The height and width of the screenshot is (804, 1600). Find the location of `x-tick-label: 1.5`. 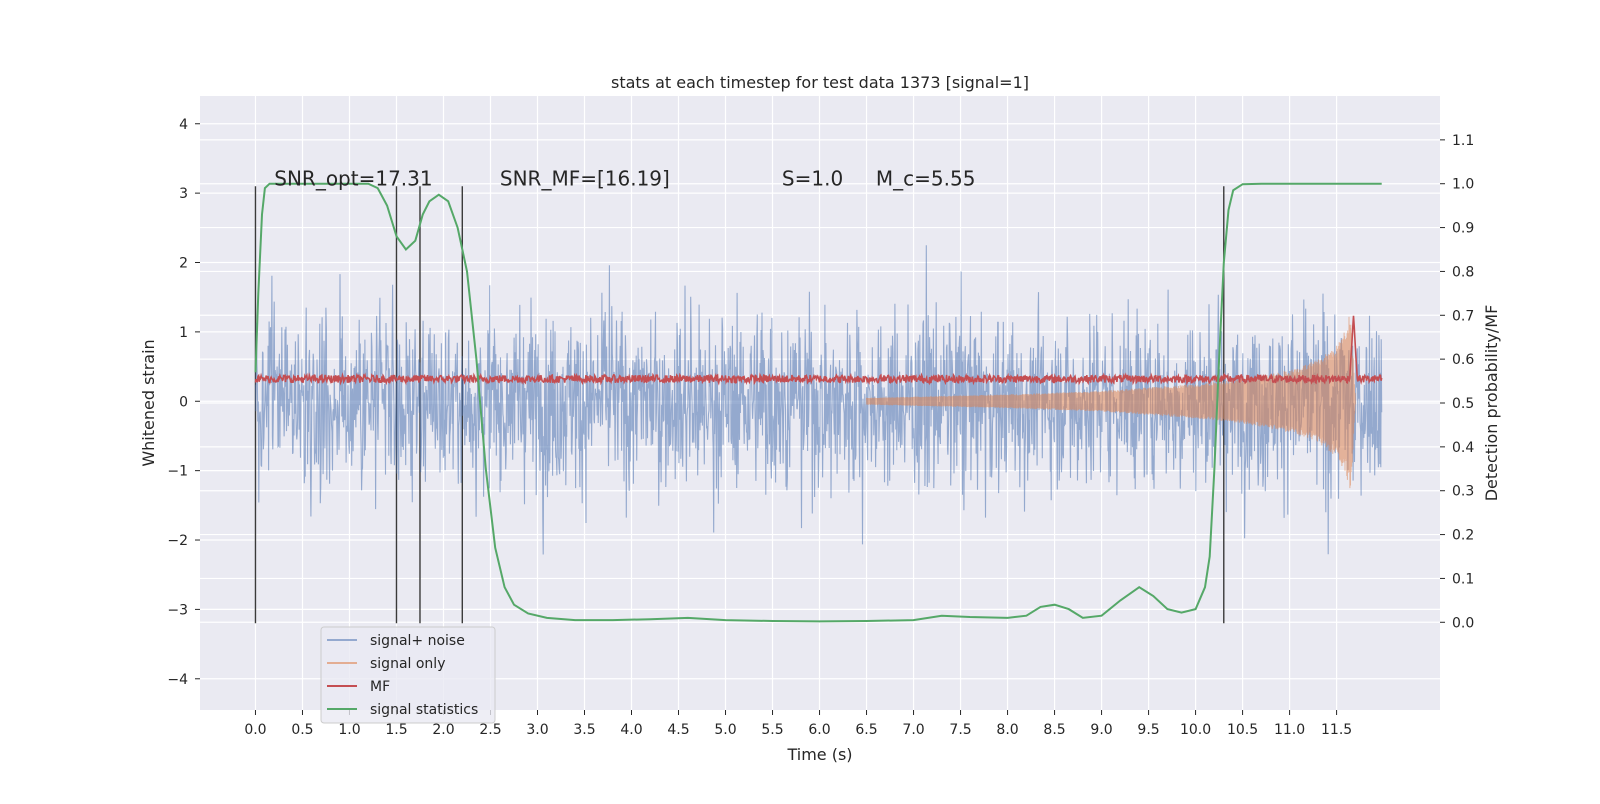

x-tick-label: 1.5 is located at coordinates (396, 730).